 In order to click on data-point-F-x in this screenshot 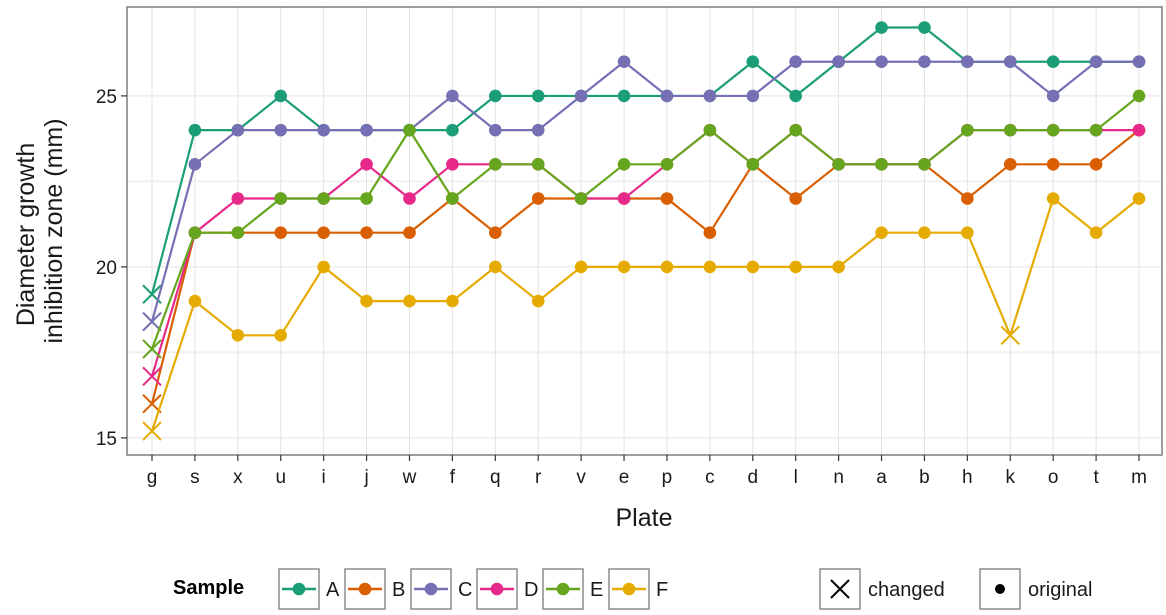, I will do `click(238, 335)`.